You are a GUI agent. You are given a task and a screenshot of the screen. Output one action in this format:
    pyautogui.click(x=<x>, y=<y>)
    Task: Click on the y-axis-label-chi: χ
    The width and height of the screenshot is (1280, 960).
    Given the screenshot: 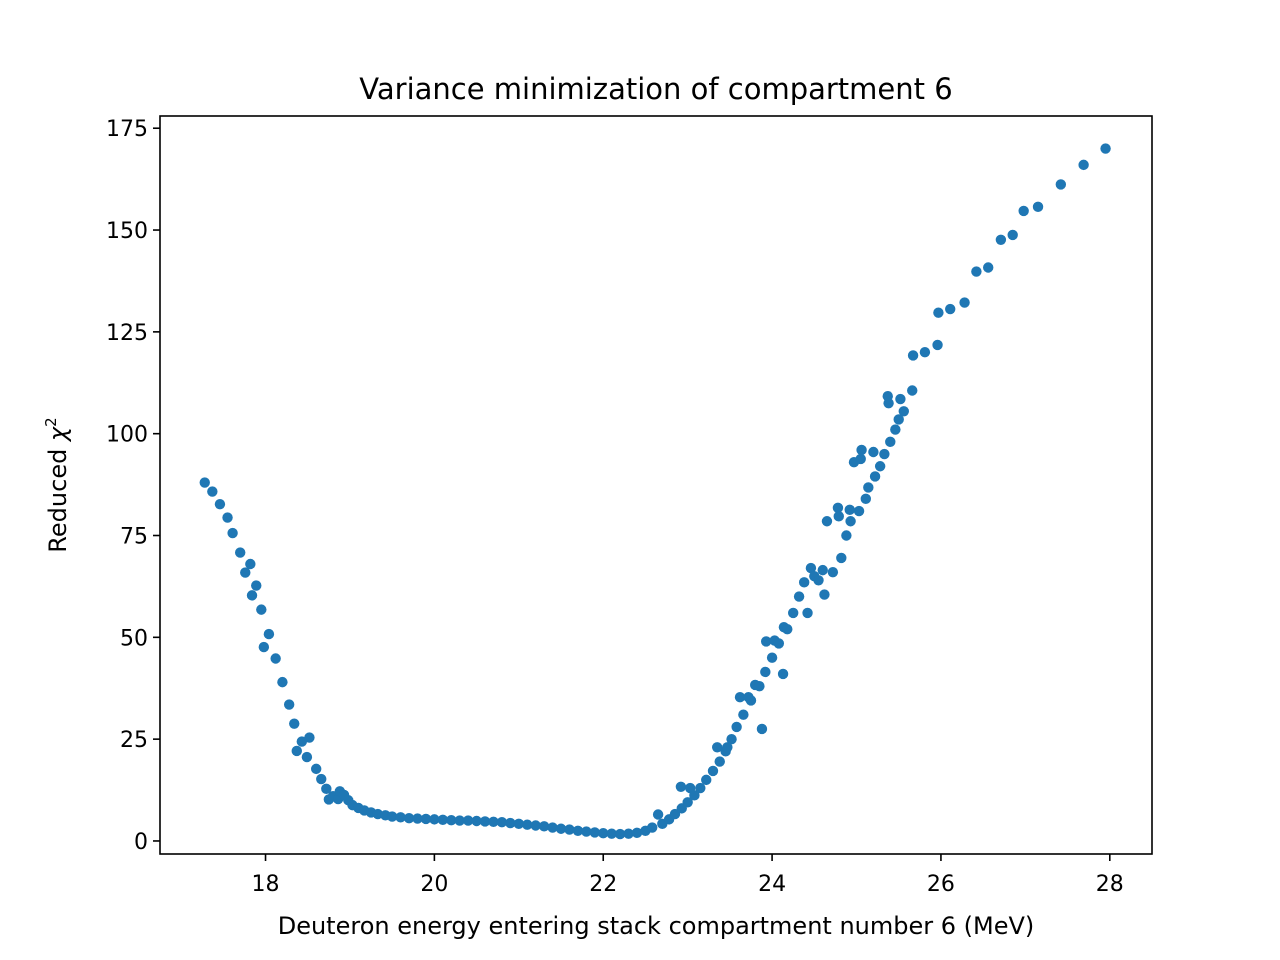 What is the action you would take?
    pyautogui.click(x=58, y=434)
    